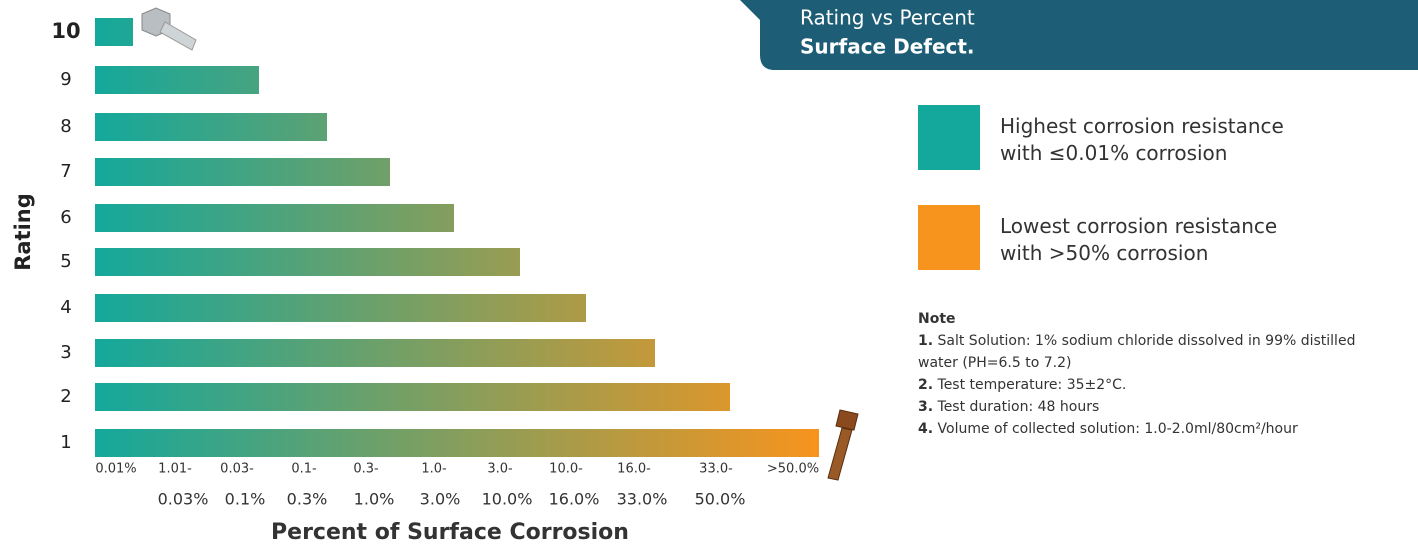 The width and height of the screenshot is (1418, 547). I want to click on header-banner, so click(1079, 35).